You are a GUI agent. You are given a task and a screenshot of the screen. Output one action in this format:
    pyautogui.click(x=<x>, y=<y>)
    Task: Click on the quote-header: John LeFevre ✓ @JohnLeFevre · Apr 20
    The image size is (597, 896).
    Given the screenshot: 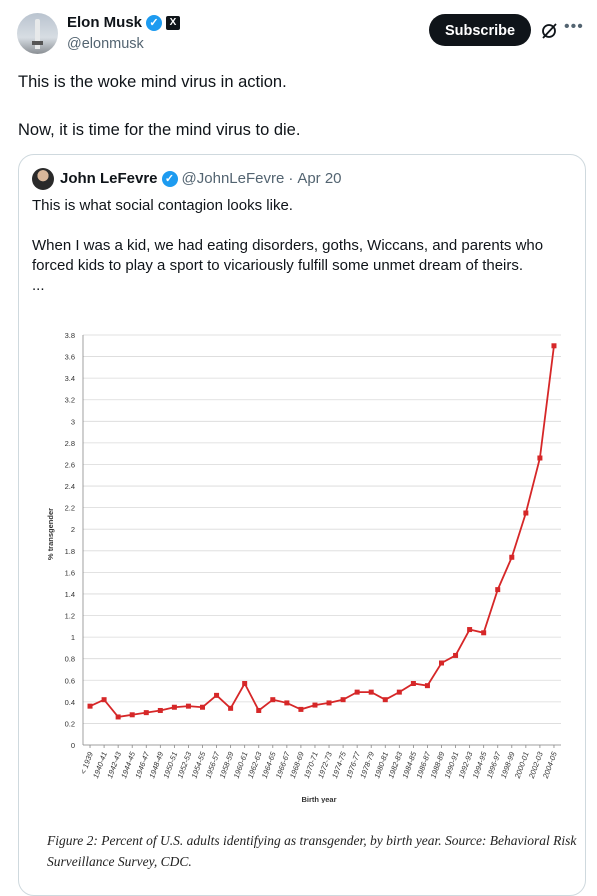 What is the action you would take?
    pyautogui.click(x=201, y=178)
    